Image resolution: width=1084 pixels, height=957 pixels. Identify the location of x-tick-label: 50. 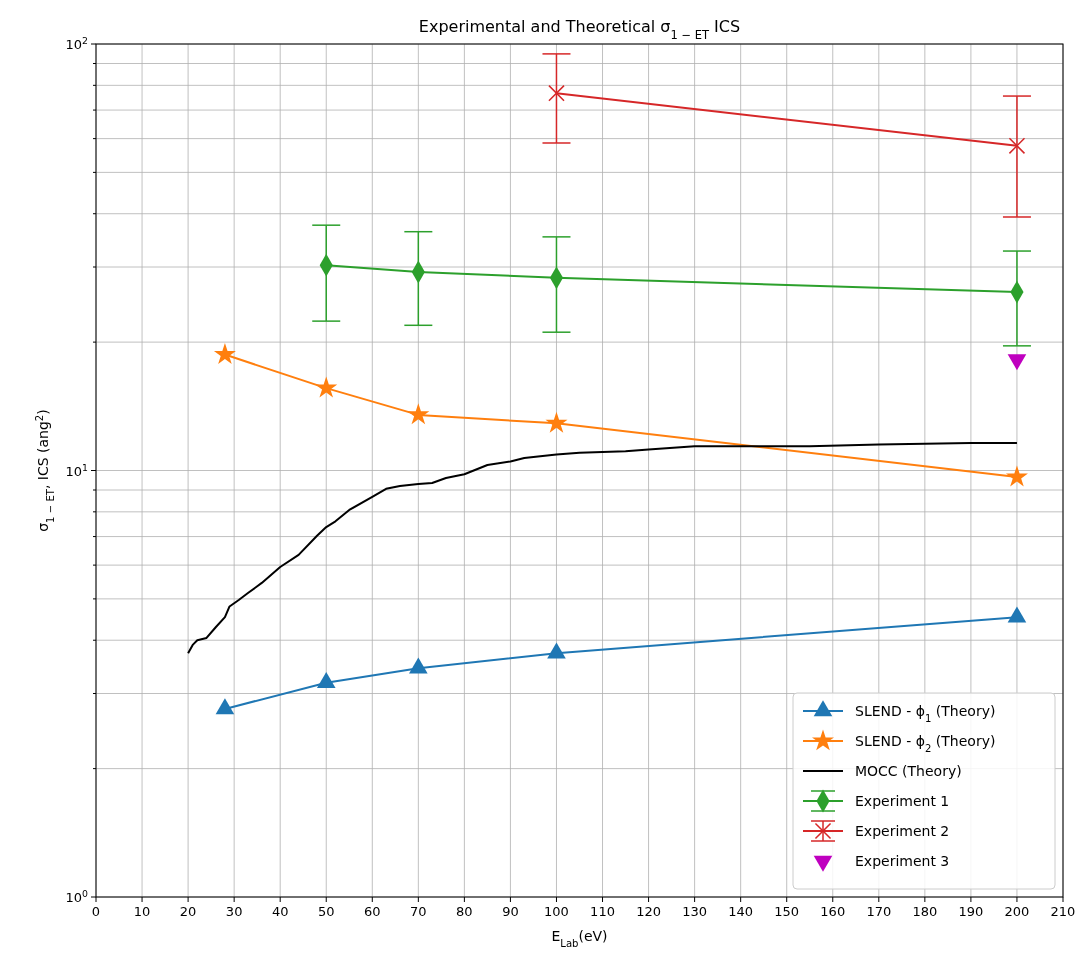
(326, 911).